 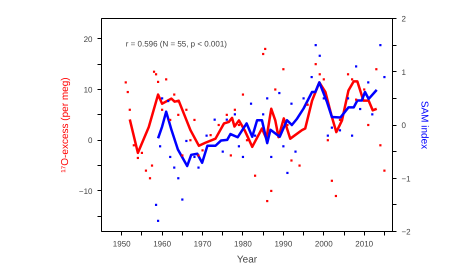 I want to click on y2-tick-label: 1, so click(x=404, y=72).